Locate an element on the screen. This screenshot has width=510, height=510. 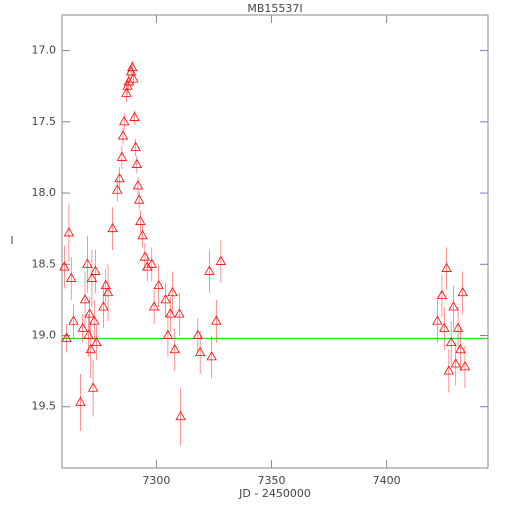
x-axis-label: JD - 2450000 is located at coordinates (274, 493).